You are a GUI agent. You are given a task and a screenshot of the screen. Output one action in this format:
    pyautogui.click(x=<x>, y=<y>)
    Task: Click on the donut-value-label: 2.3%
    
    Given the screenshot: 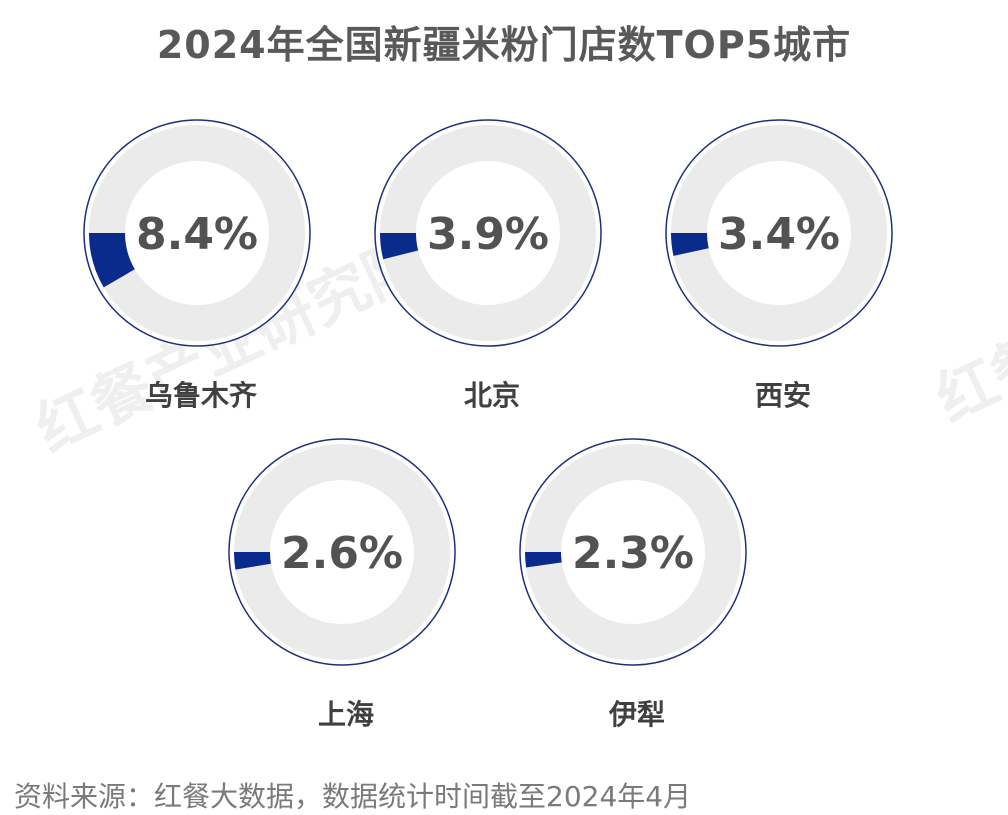 What is the action you would take?
    pyautogui.click(x=633, y=553)
    